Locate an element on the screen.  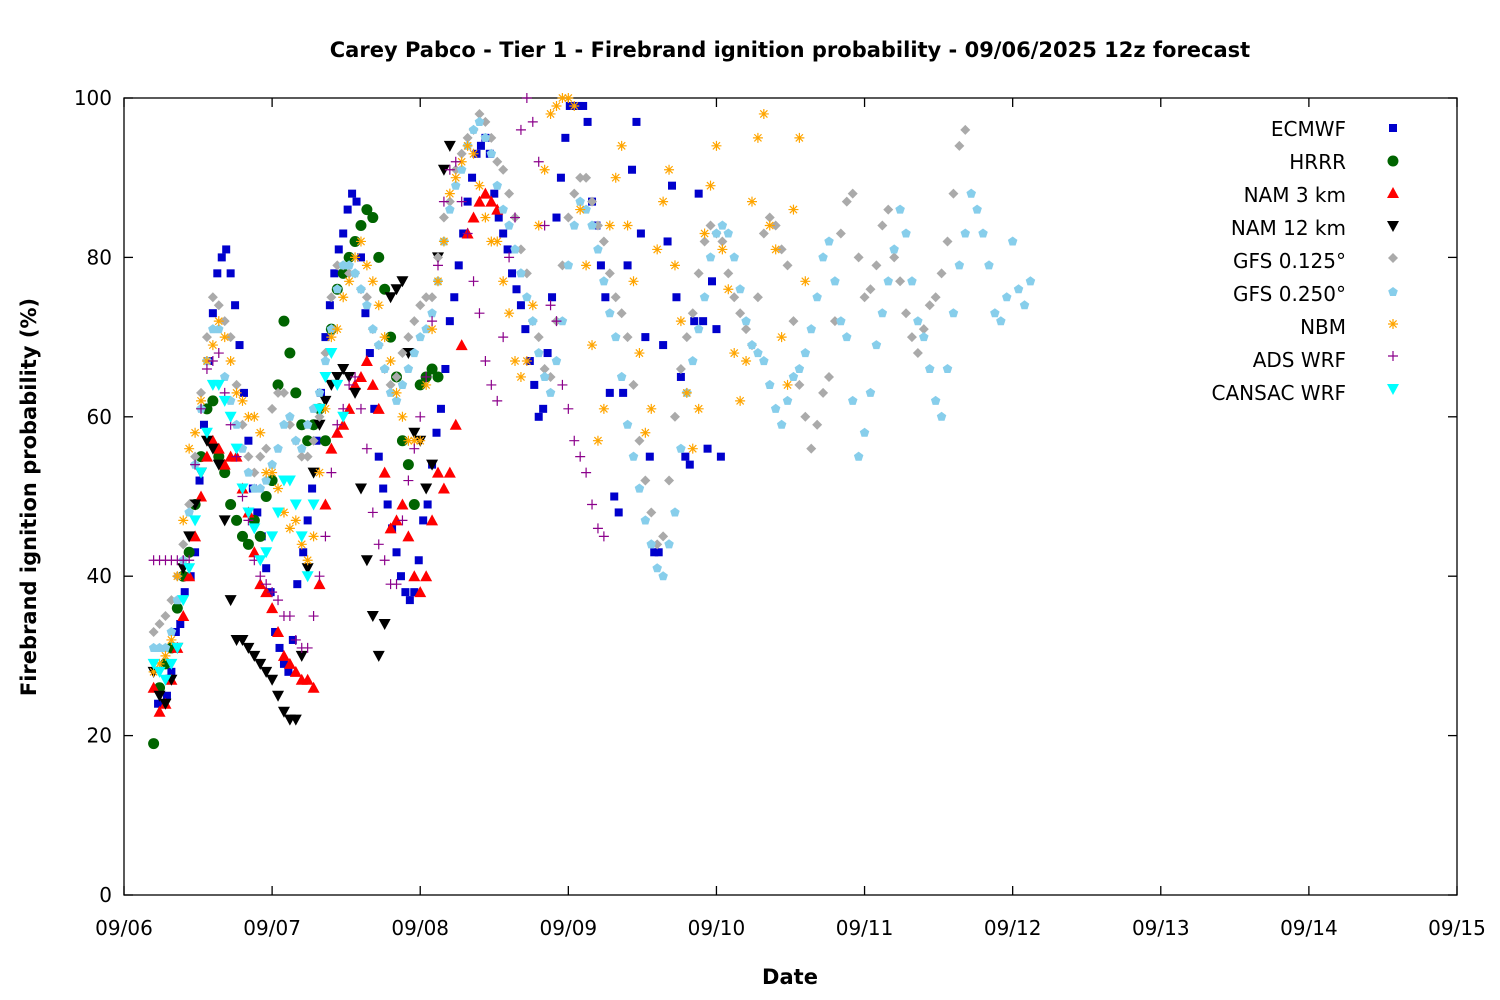
y-tick-label: 20 is located at coordinates (99, 736).